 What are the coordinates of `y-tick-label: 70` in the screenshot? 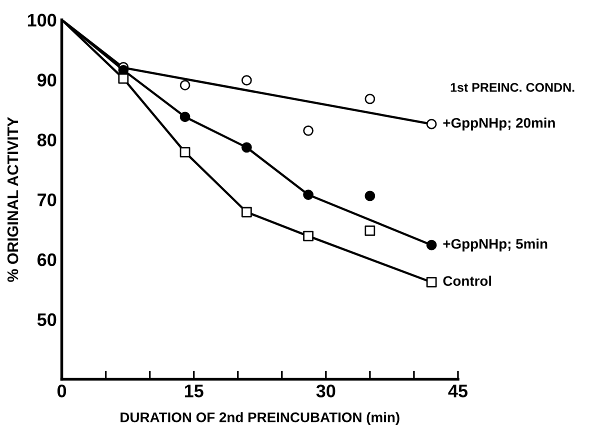 It's located at (47, 199).